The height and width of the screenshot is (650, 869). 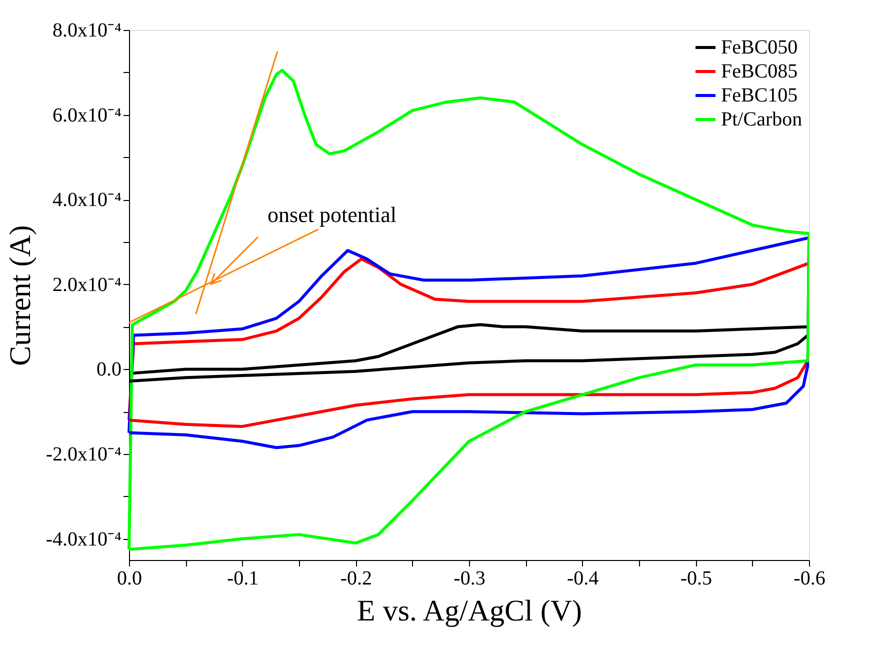 What do you see at coordinates (87, 31) in the screenshot?
I see `y-tick-label: 8.0x10⁻⁴` at bounding box center [87, 31].